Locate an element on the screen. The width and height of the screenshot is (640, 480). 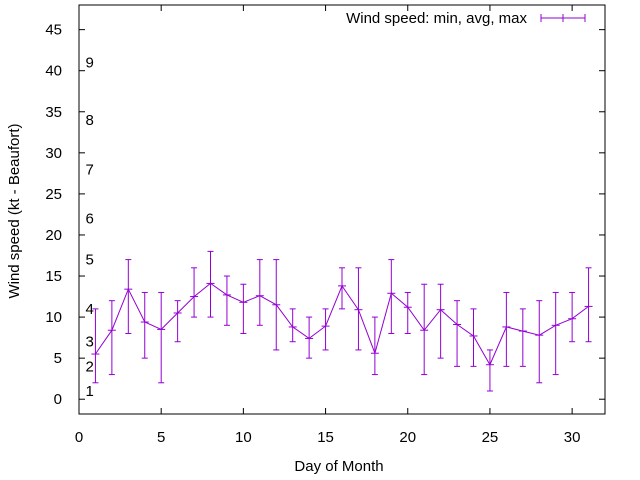
beaufort-label: 3 is located at coordinates (90, 342).